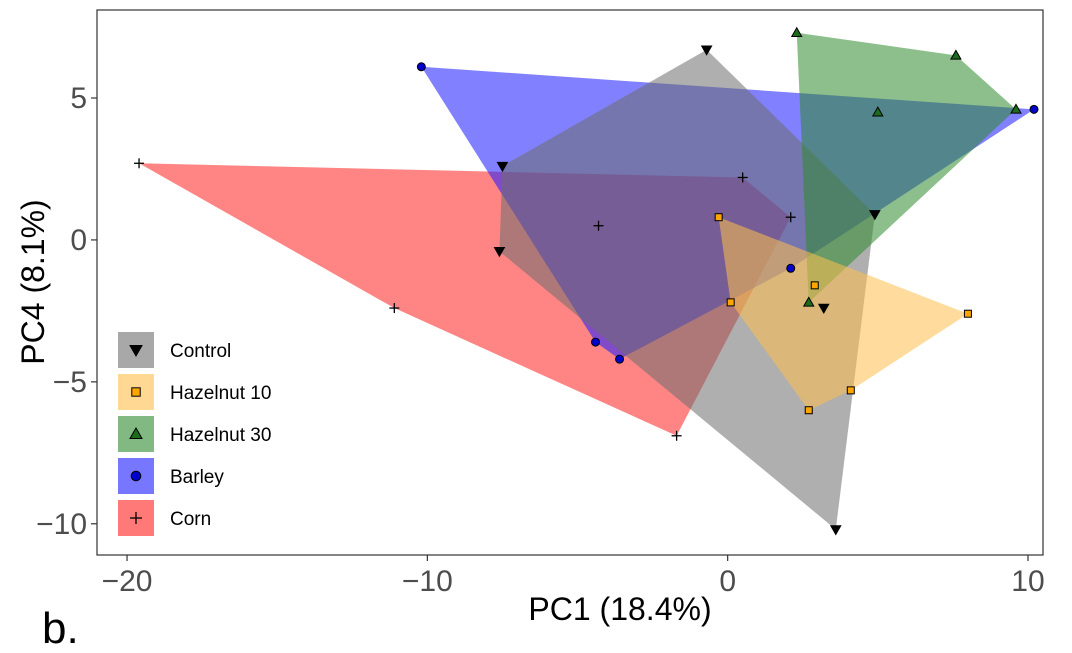 This screenshot has width=1072, height=653. I want to click on legend-item-hazelnut-10: Hazelnut 10, so click(194, 392).